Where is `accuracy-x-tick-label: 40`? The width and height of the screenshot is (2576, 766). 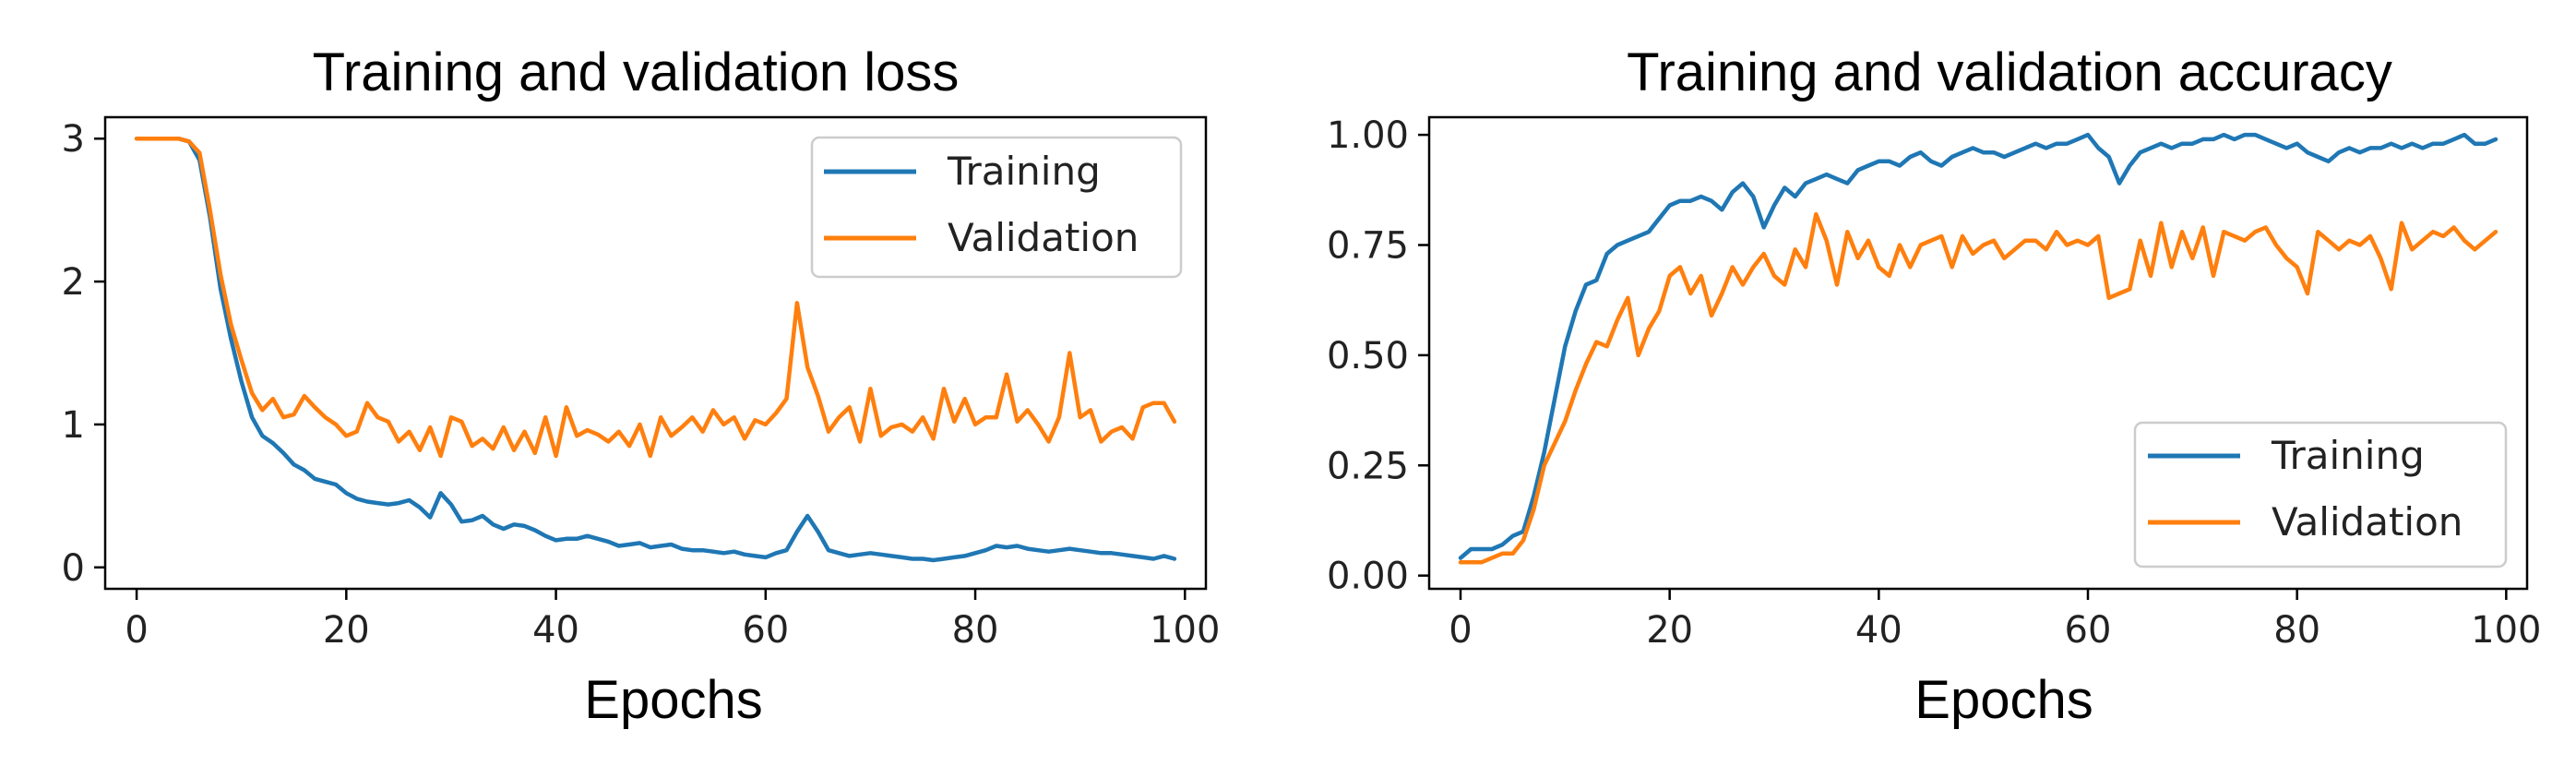
accuracy-x-tick-label: 40 is located at coordinates (1878, 630).